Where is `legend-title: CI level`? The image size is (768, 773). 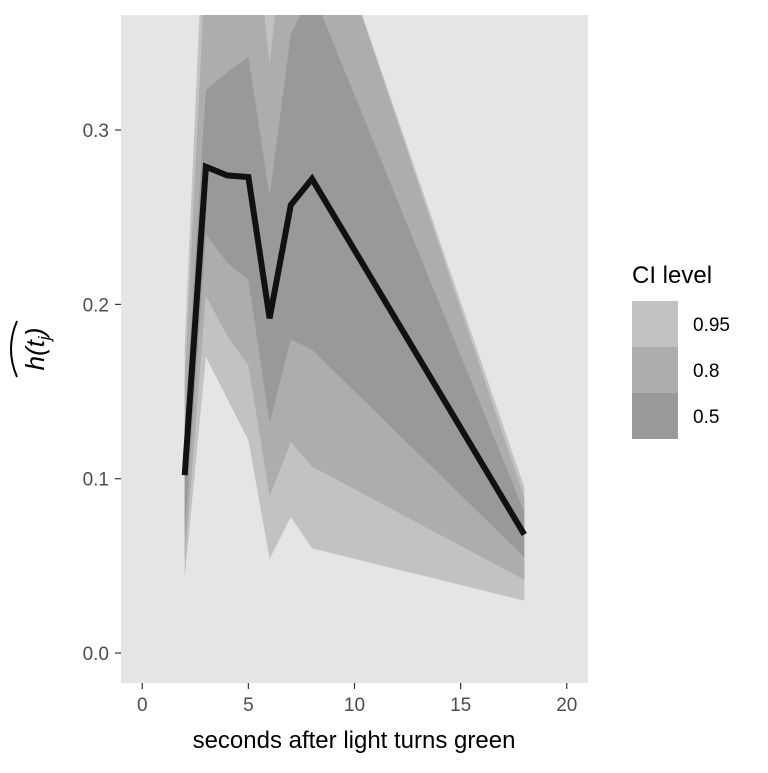 legend-title: CI level is located at coordinates (672, 275).